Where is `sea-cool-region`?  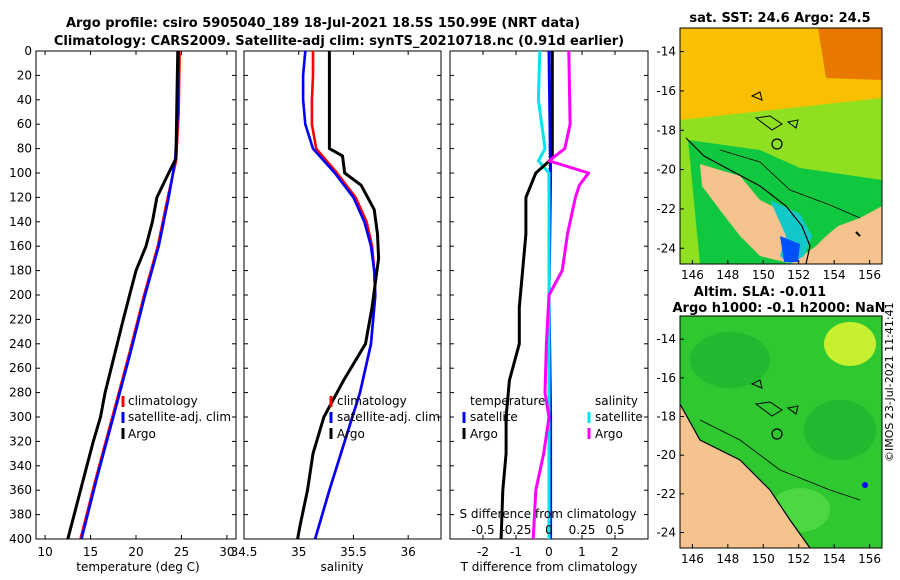
sea-cool-region is located at coordinates (785, 202).